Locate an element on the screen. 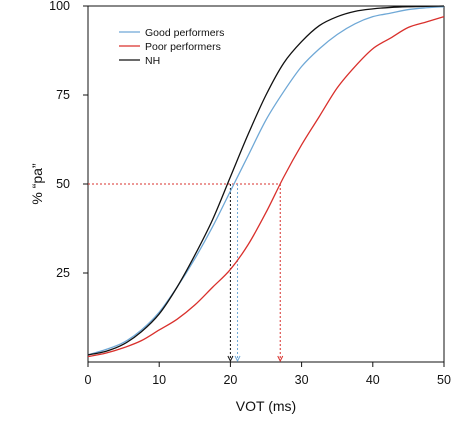 This screenshot has height=423, width=474. x-tick-label: 50 is located at coordinates (444, 380).